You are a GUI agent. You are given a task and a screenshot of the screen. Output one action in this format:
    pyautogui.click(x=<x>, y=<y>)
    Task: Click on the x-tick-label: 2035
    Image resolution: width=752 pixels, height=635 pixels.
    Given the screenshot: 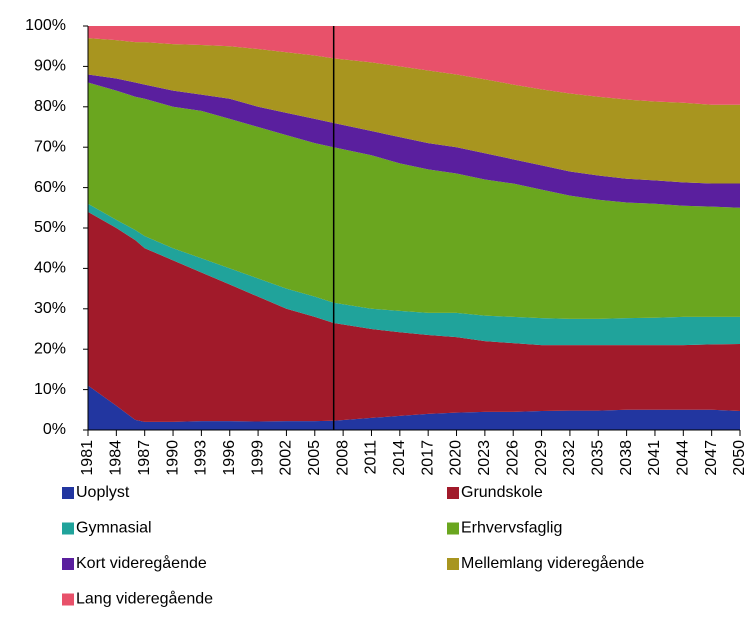 What is the action you would take?
    pyautogui.click(x=597, y=458)
    